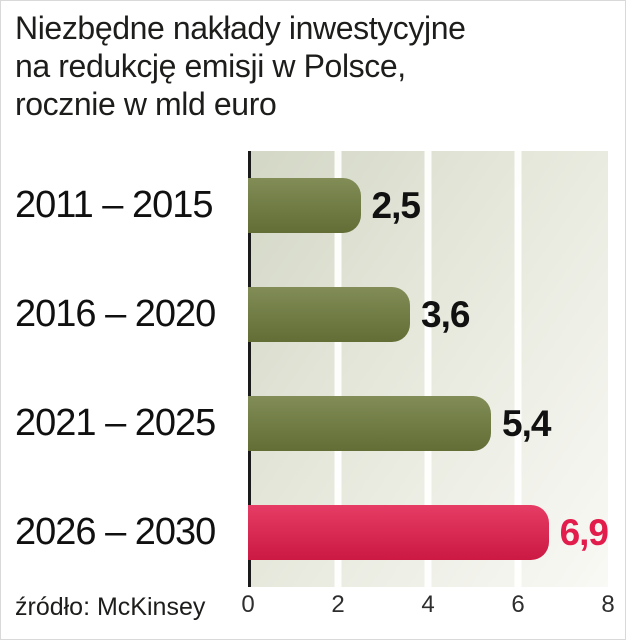 This screenshot has width=626, height=640. What do you see at coordinates (240, 28) in the screenshot?
I see `chart-title-line-1: Niezbędne nakłady inwestycyjne` at bounding box center [240, 28].